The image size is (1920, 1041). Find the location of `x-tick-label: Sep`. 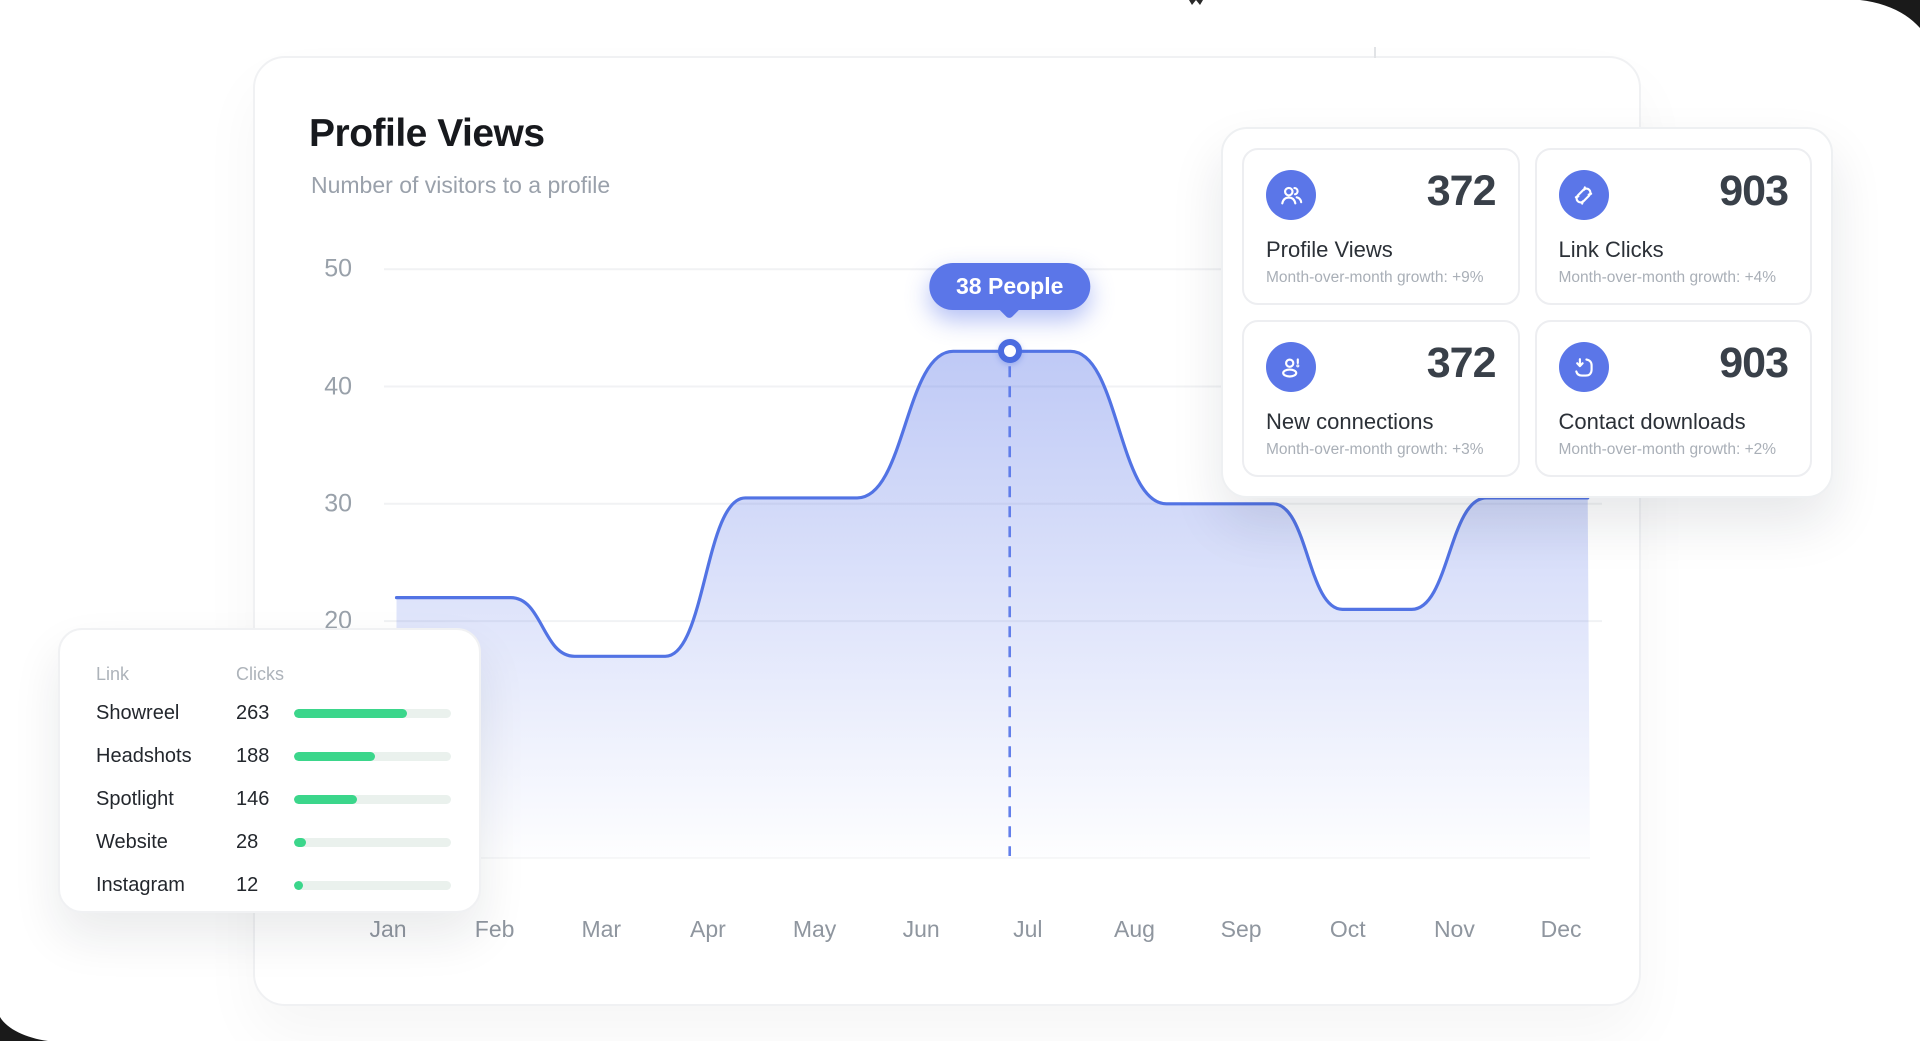

x-tick-label: Sep is located at coordinates (1241, 929).